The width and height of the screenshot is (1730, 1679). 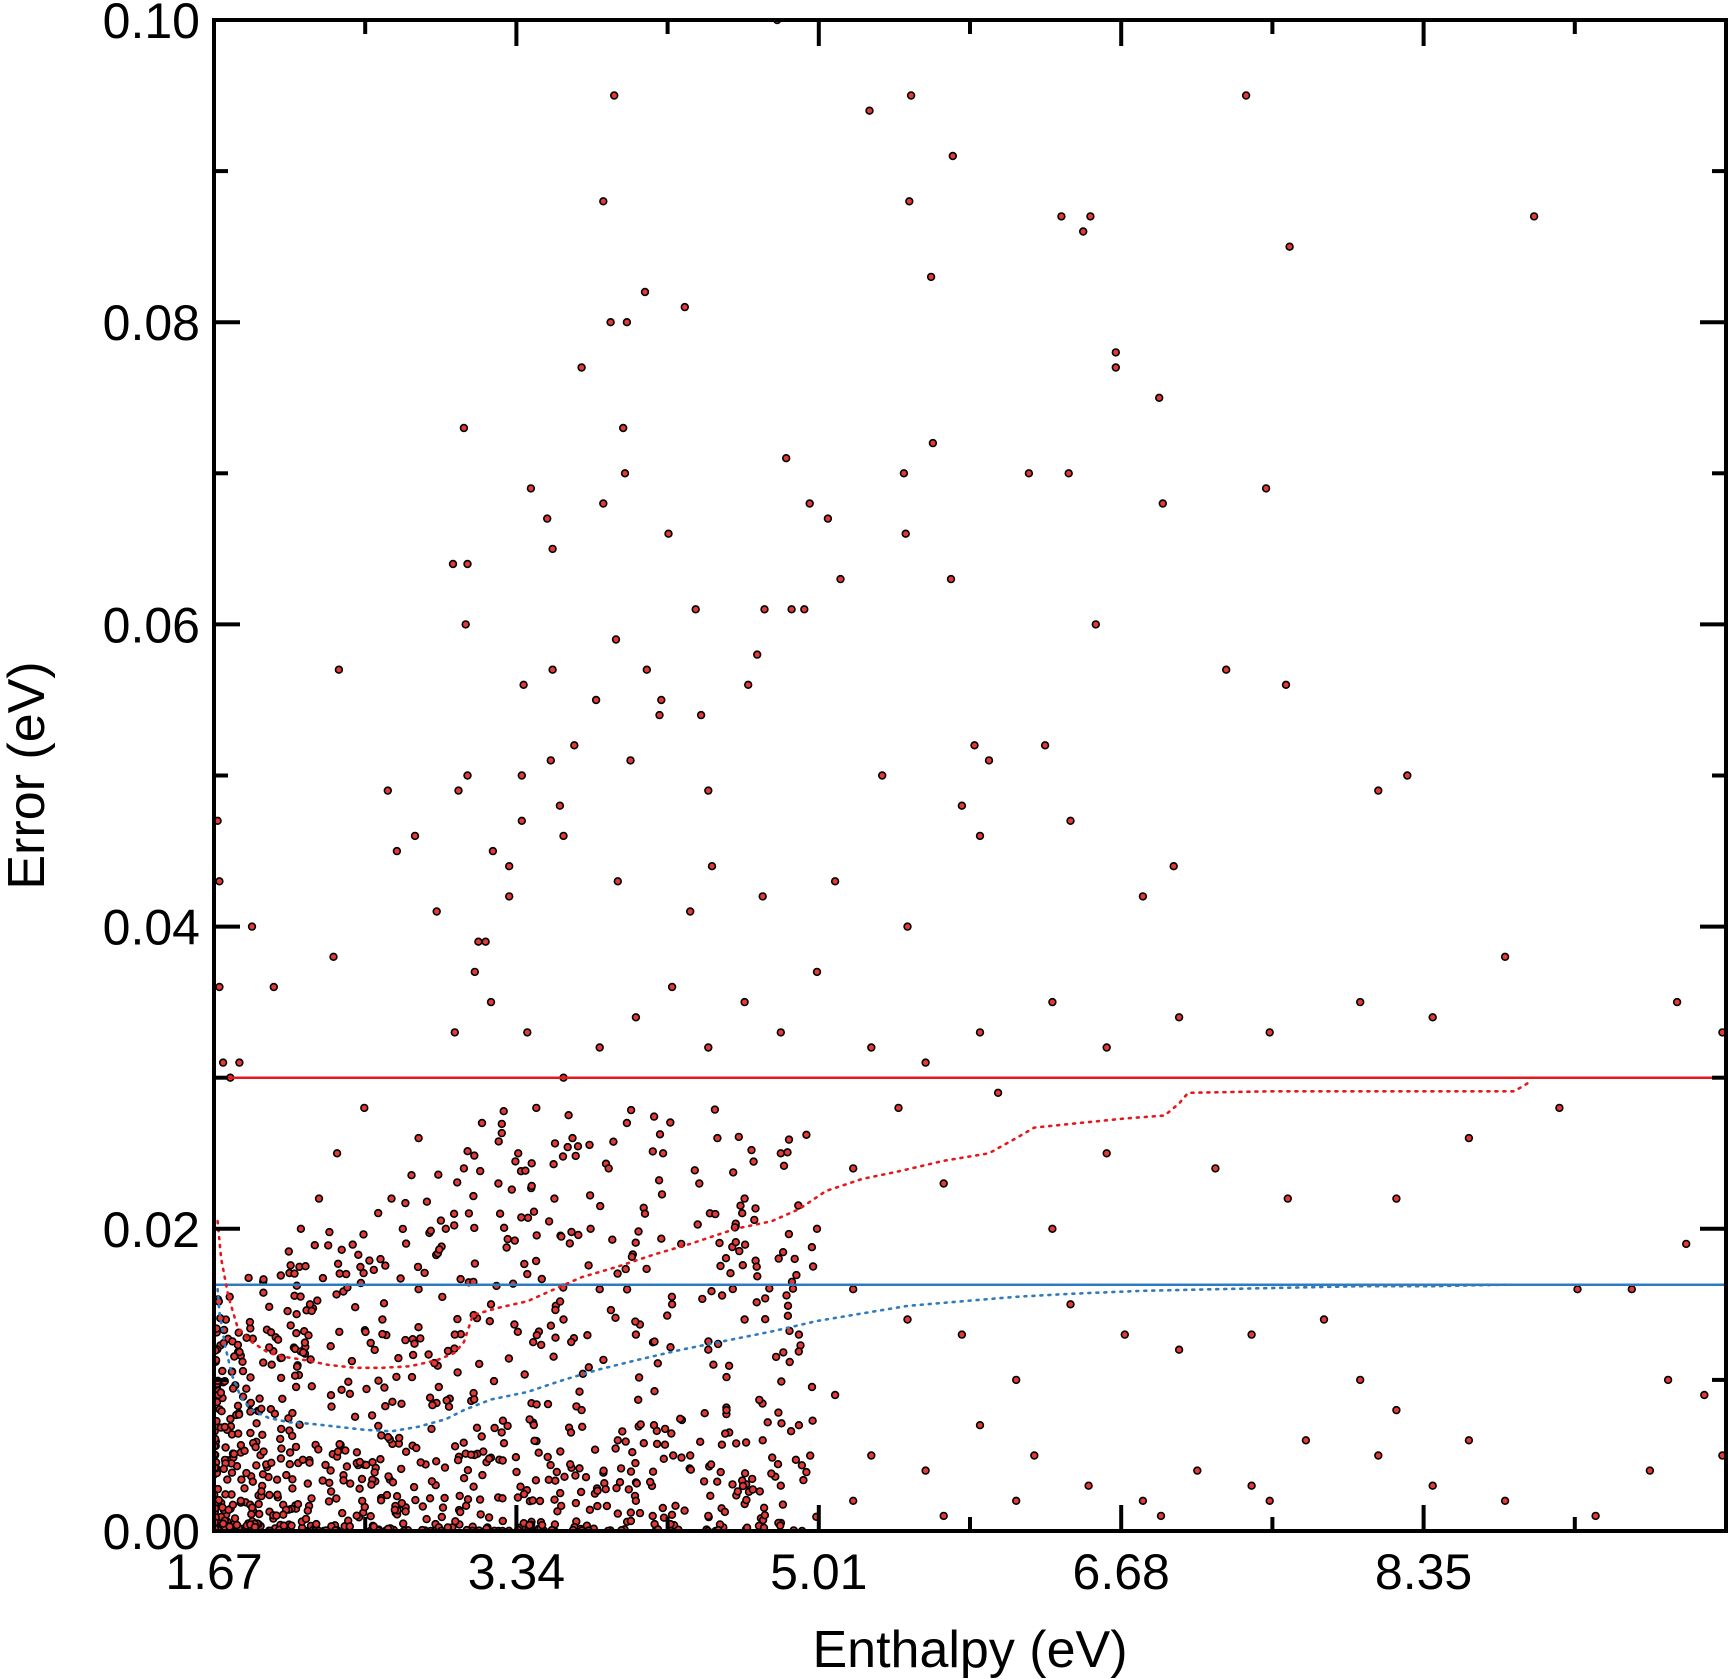 What do you see at coordinates (516, 1572) in the screenshot?
I see `x-tick-label: 3.34` at bounding box center [516, 1572].